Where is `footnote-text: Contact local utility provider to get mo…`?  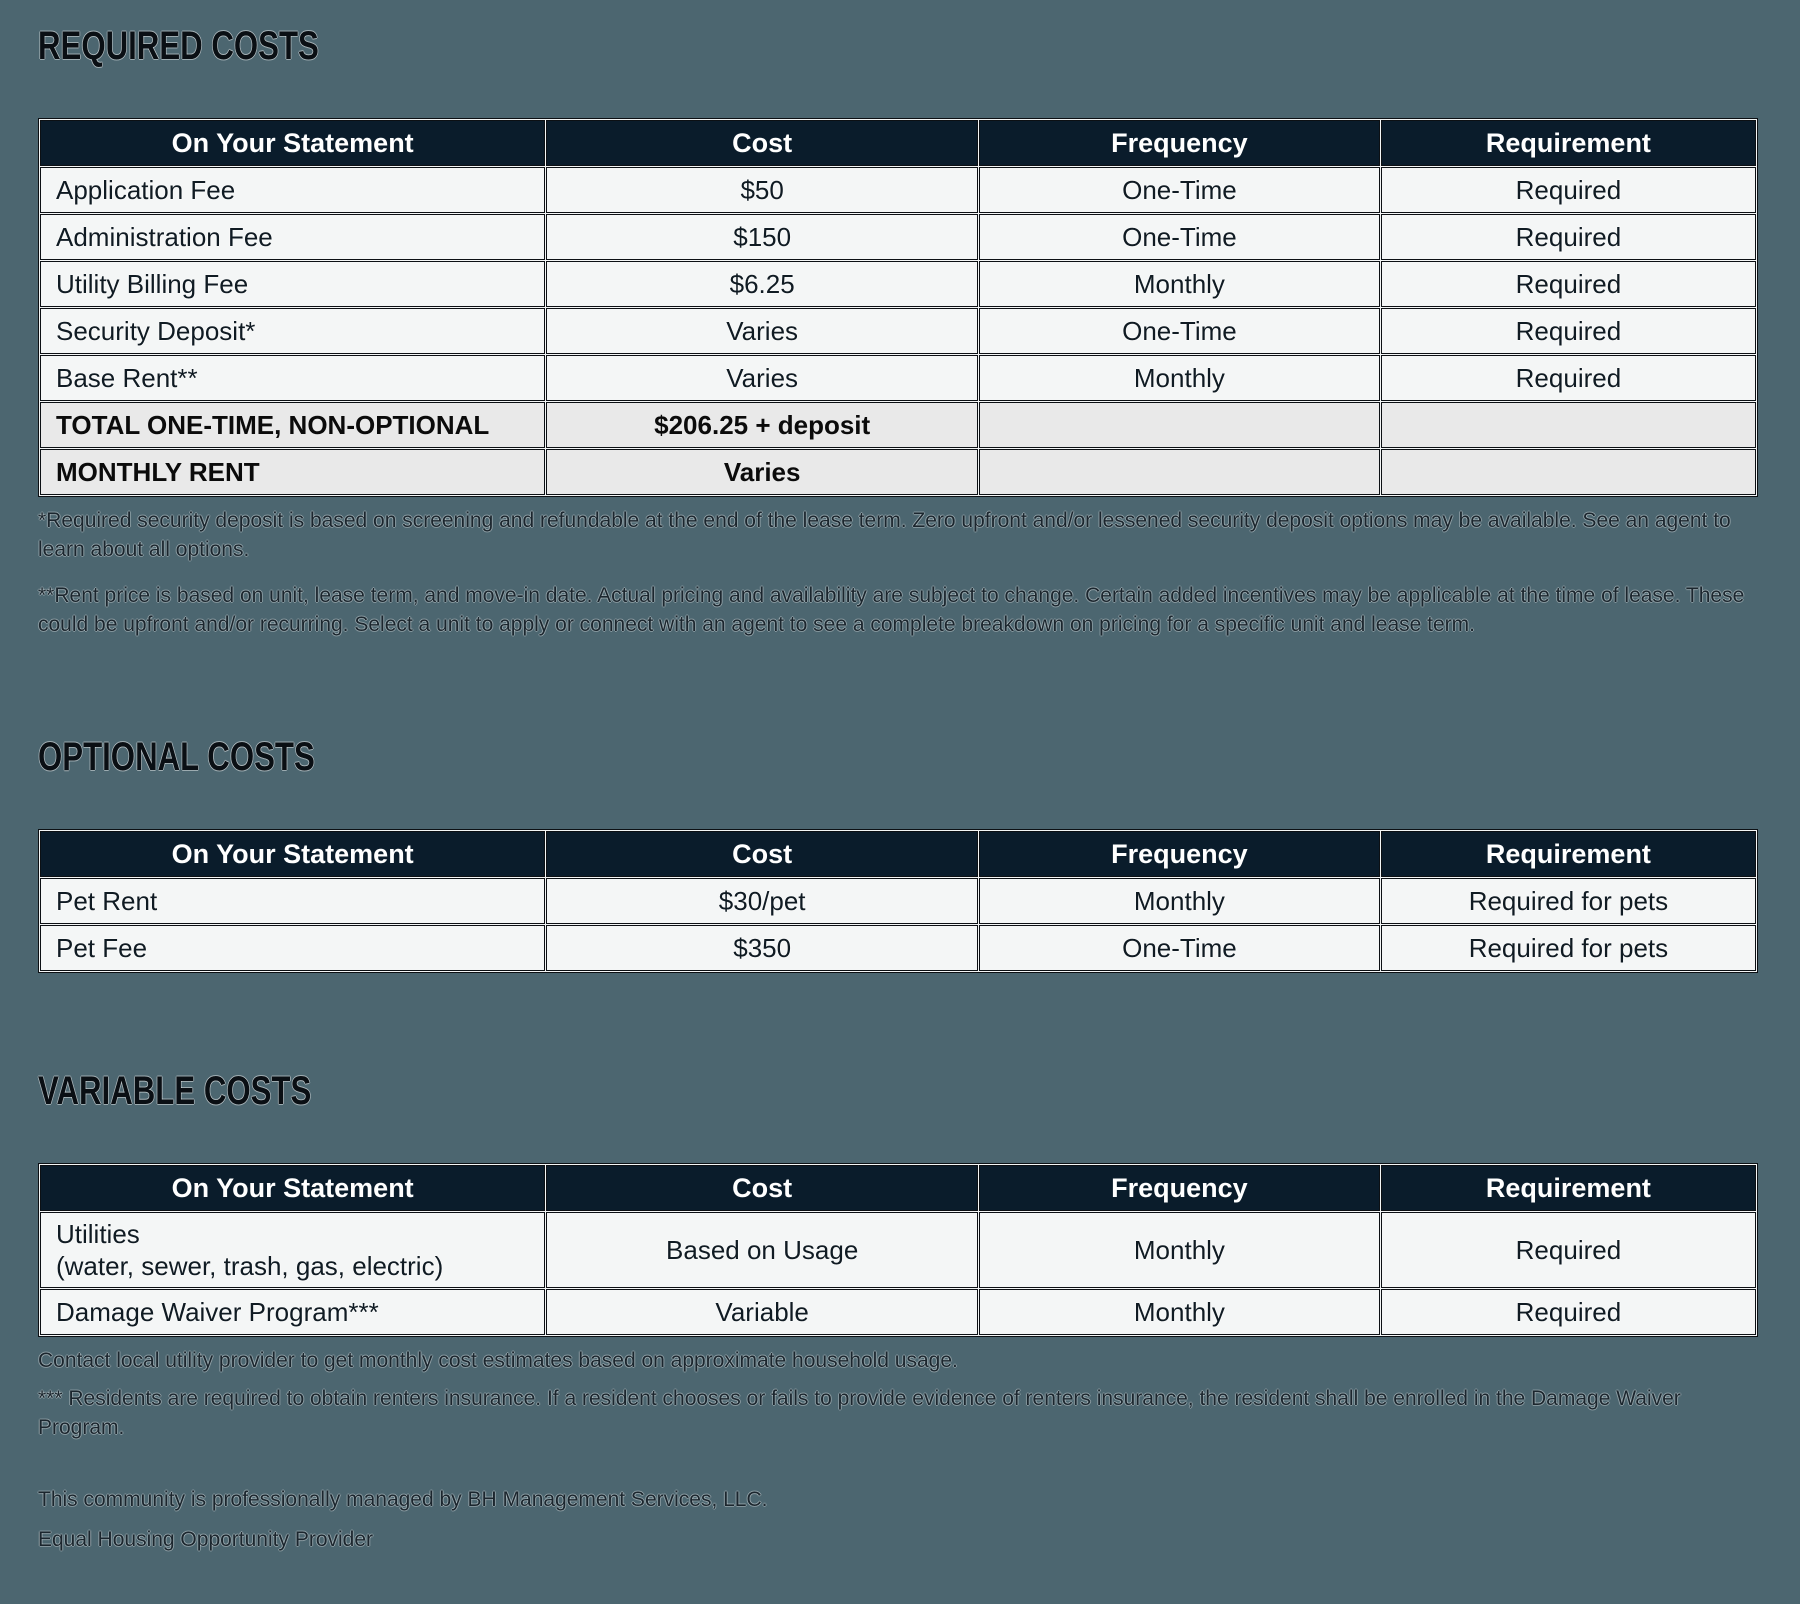 footnote-text: Contact local utility provider to get mo… is located at coordinates (498, 1360).